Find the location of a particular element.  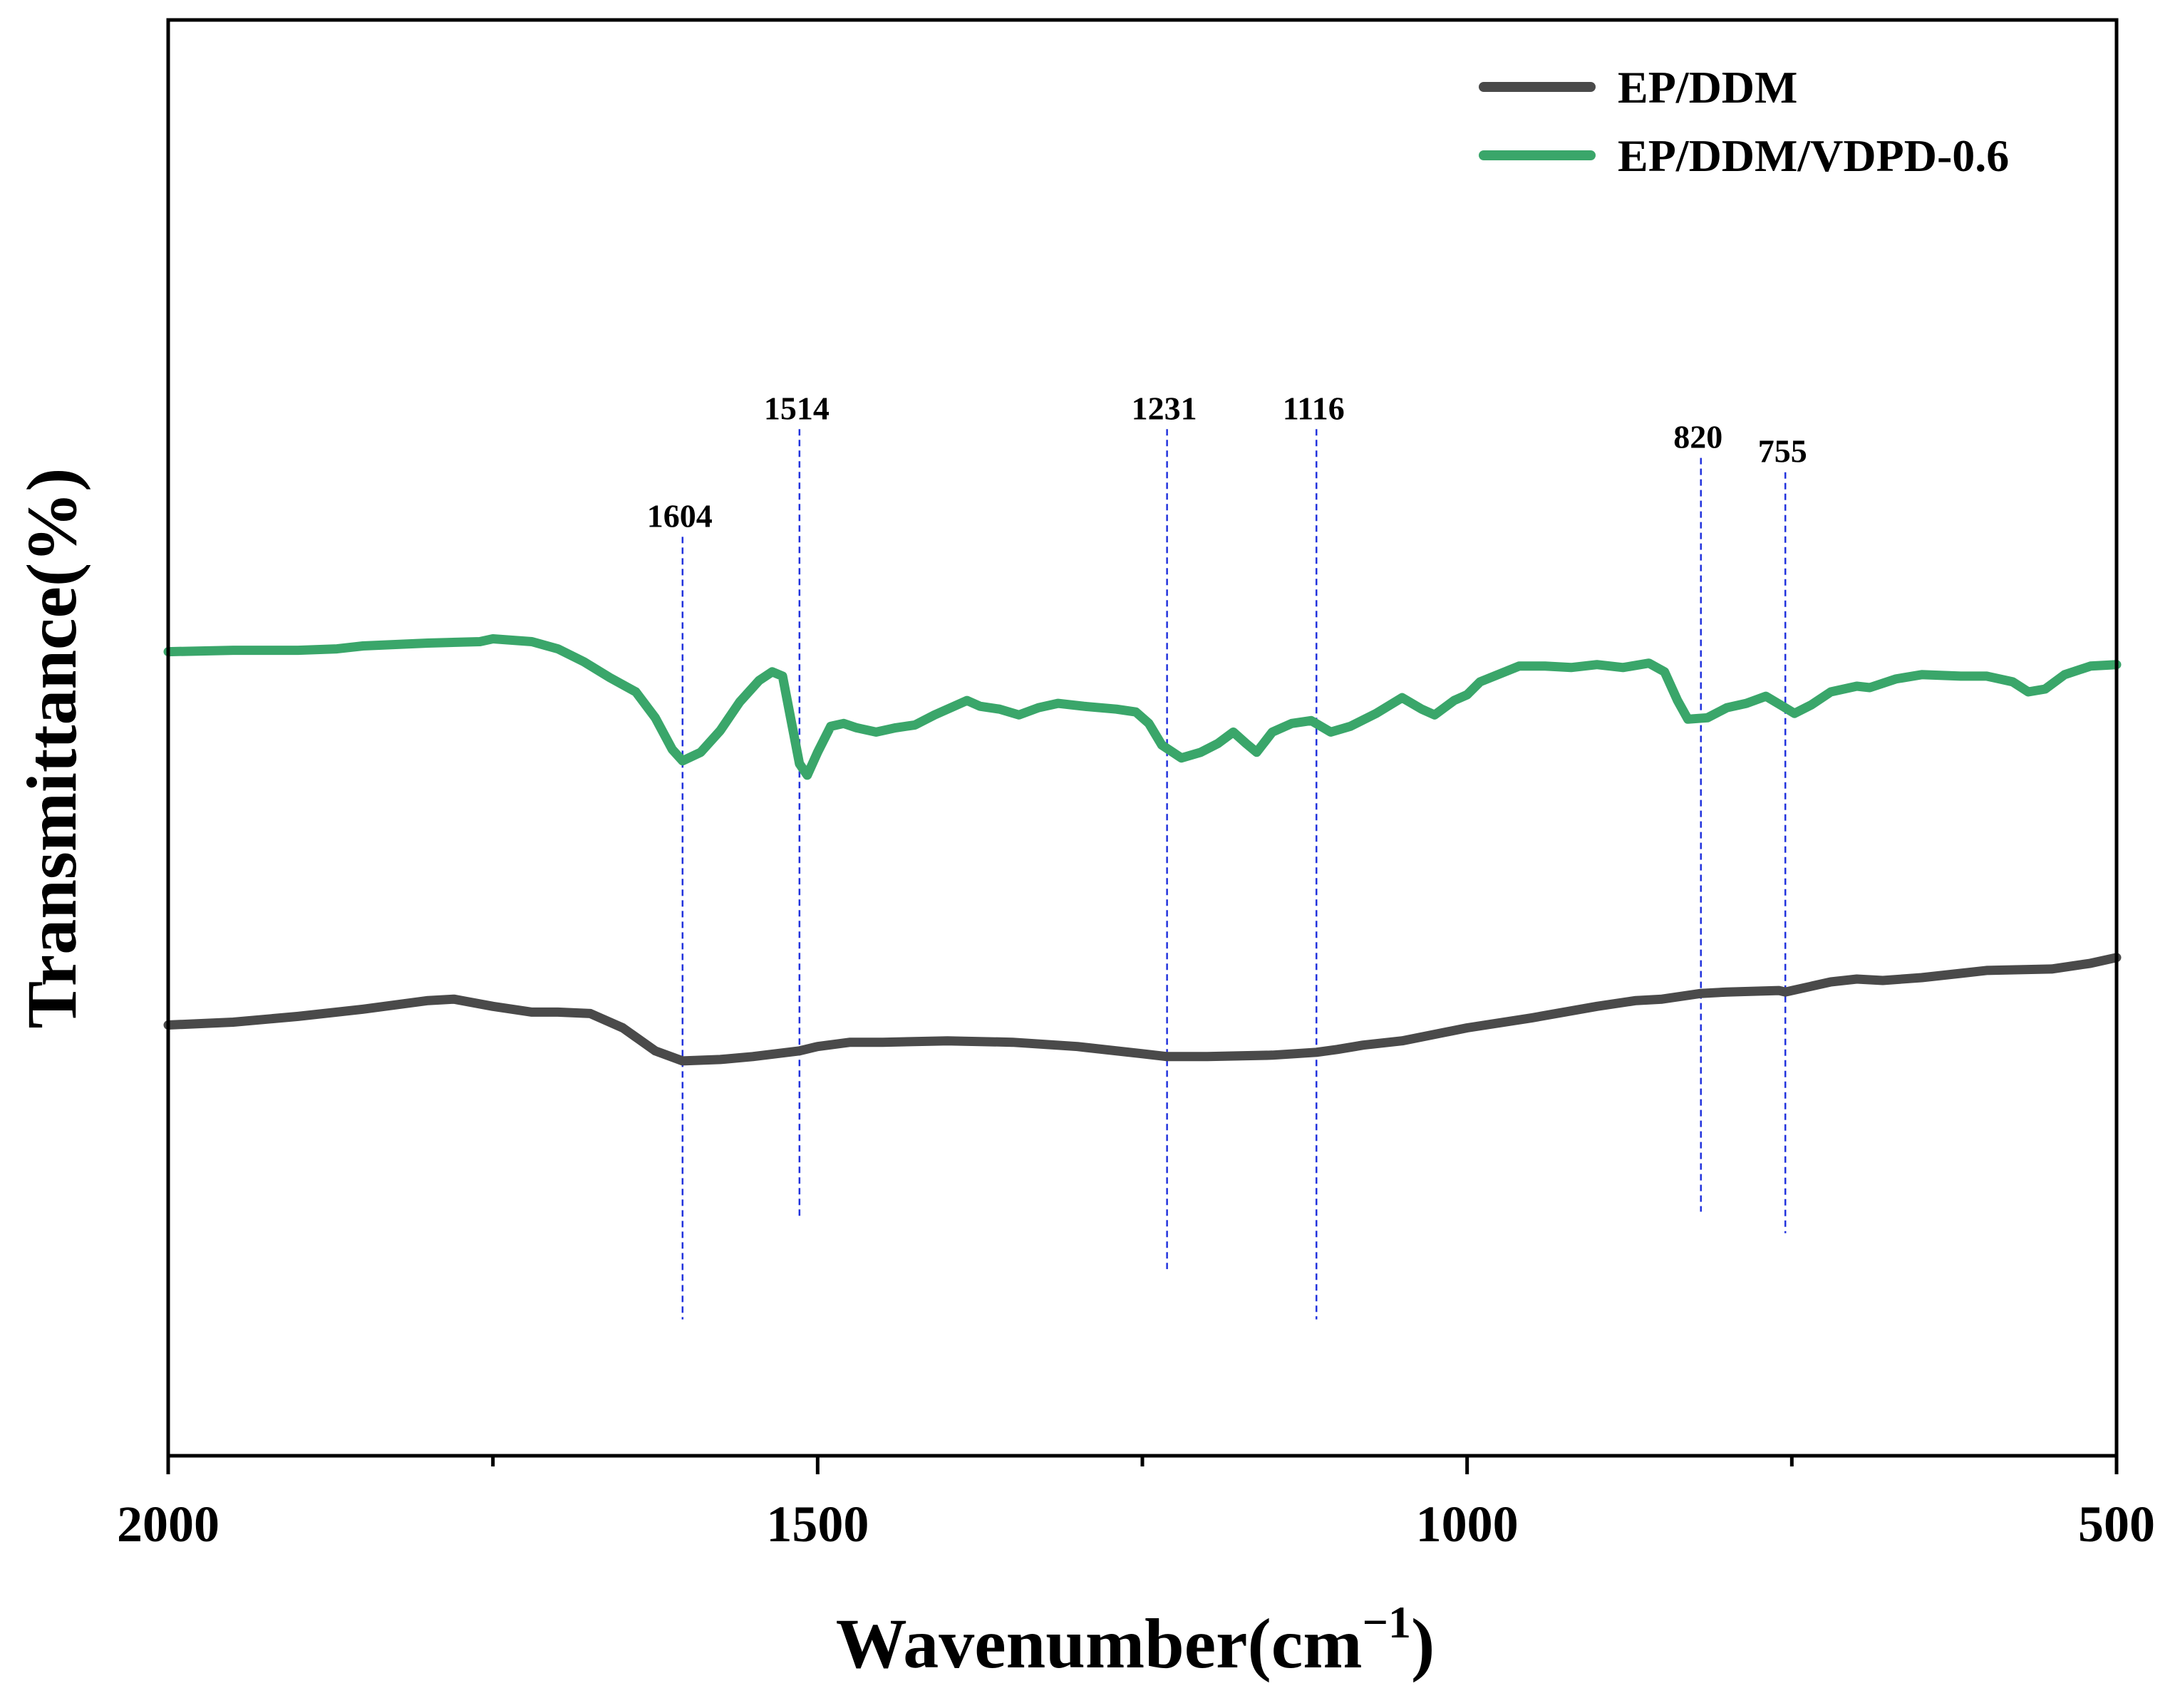

legend-label-ep-ddm-vdpd: EP/DDM/VDPD-0.6 is located at coordinates (1813, 155).